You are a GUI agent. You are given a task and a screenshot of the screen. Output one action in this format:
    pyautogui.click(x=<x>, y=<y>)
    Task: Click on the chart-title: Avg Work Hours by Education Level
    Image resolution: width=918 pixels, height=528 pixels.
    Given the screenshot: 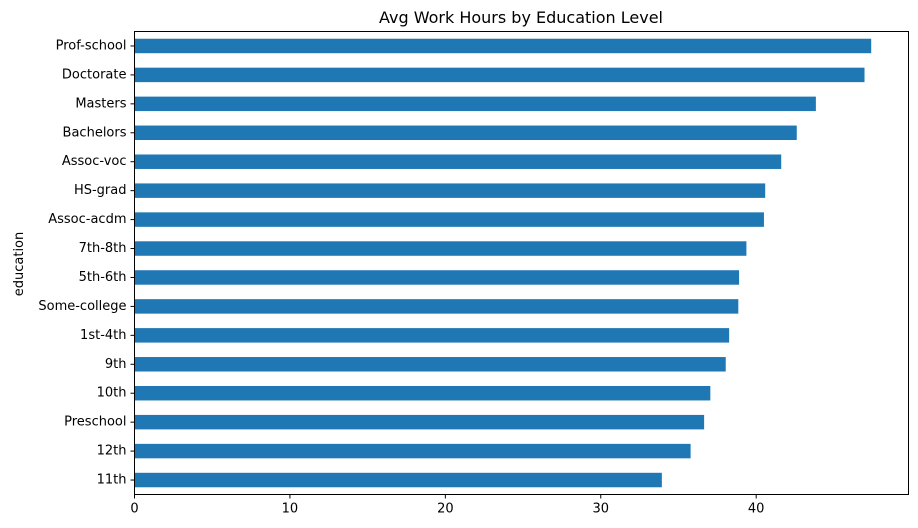 What is the action you would take?
    pyautogui.click(x=521, y=17)
    